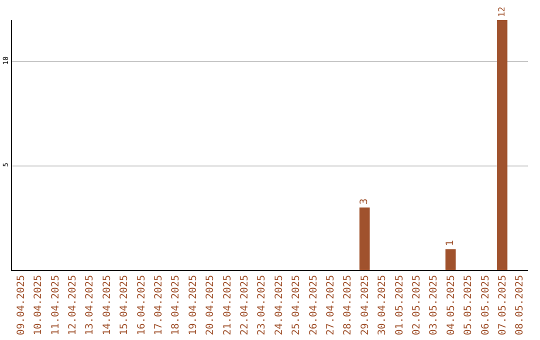 The width and height of the screenshot is (540, 340). I want to click on x-tick-label: 11.04.2025, so click(56, 305).